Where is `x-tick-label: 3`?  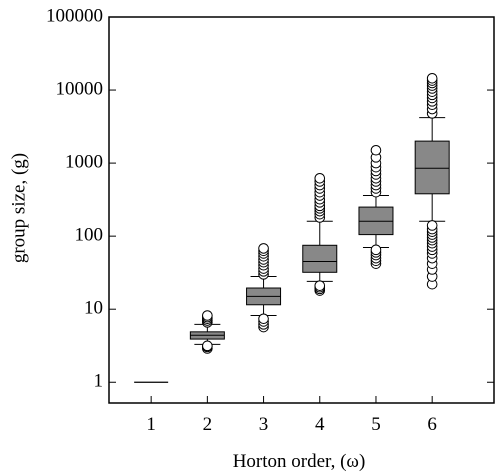 x-tick-label: 3 is located at coordinates (264, 424).